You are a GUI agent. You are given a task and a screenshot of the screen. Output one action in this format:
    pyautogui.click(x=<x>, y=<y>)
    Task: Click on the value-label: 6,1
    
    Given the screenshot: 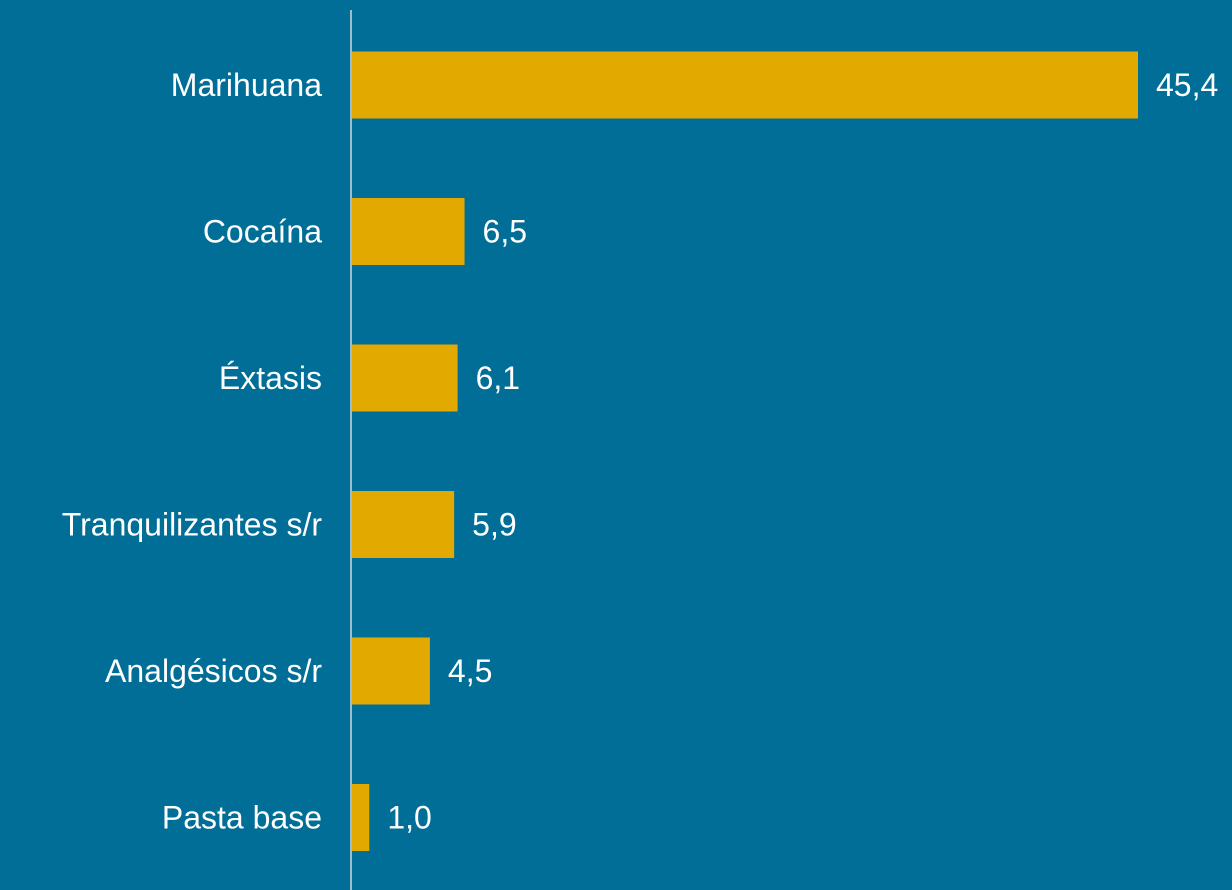 What is the action you would take?
    pyautogui.click(x=498, y=378)
    